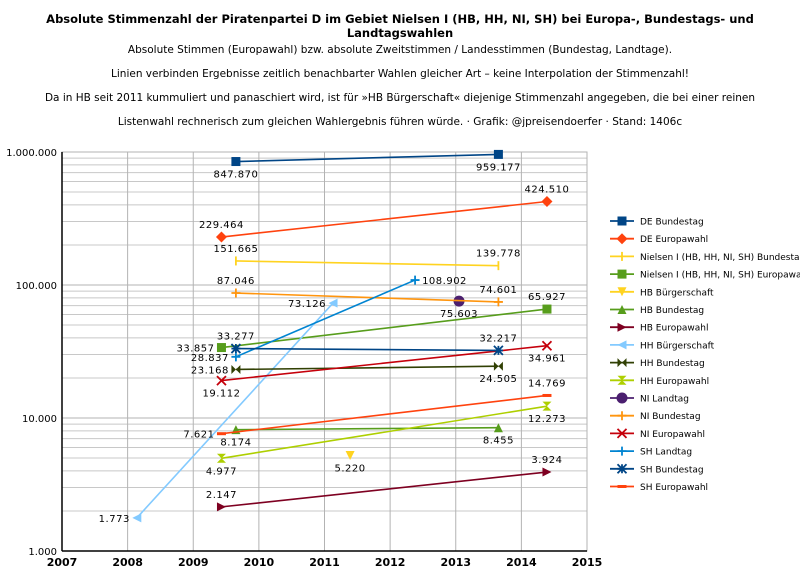 This screenshot has width=800, height=576. Describe the element at coordinates (384, 483) in the screenshot. I see `series-hb-europawahl: 2.147 3.924` at that location.